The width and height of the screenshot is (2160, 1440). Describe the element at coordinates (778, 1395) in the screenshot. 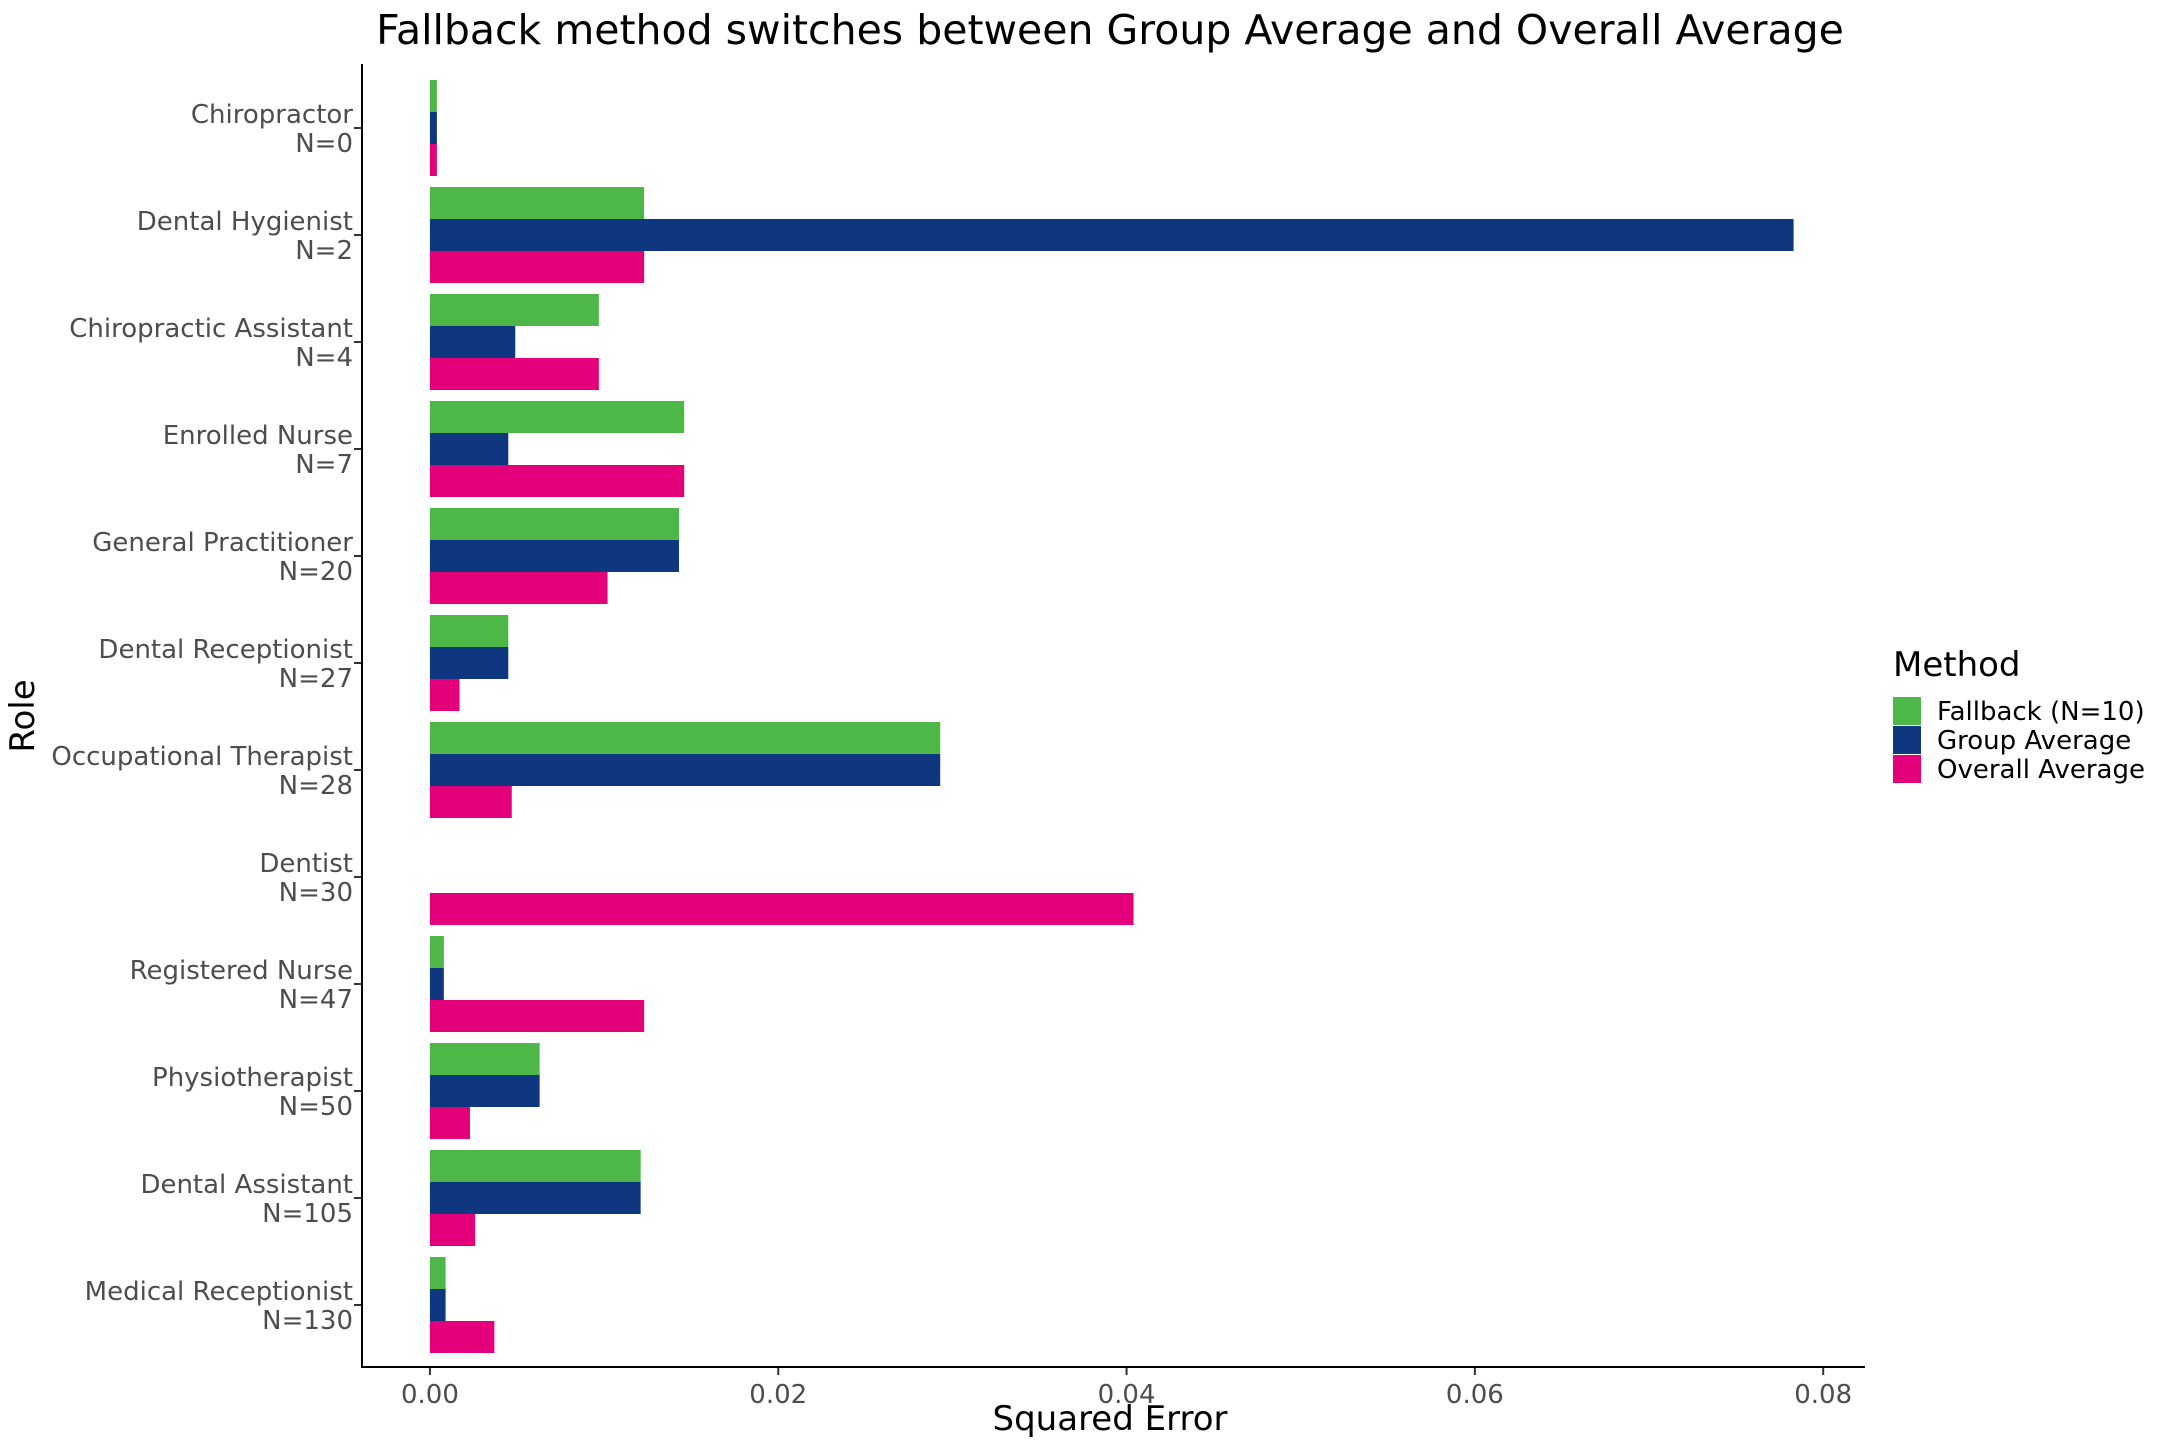

I see `x-tick-label: 0.02` at that location.